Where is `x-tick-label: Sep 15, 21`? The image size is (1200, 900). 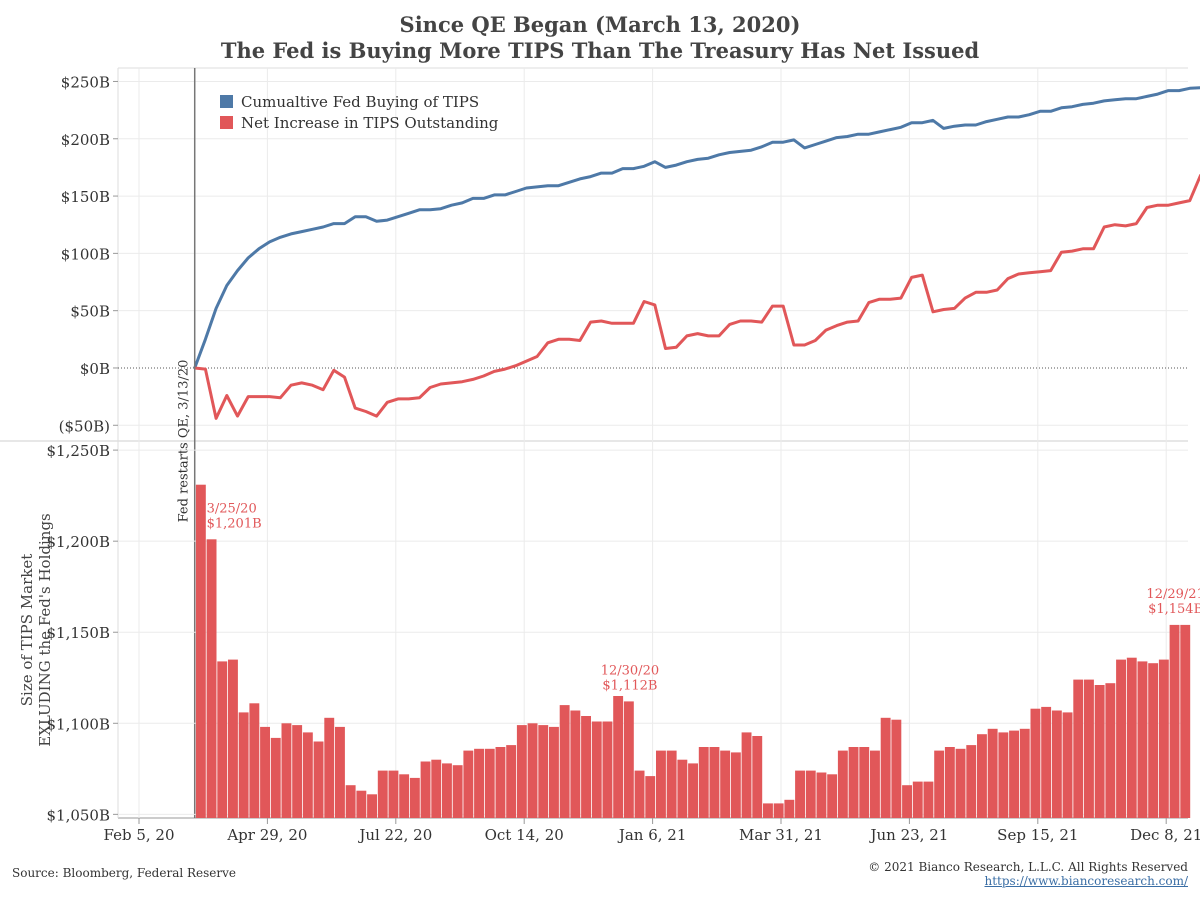
x-tick-label: Sep 15, 21 is located at coordinates (1037, 835).